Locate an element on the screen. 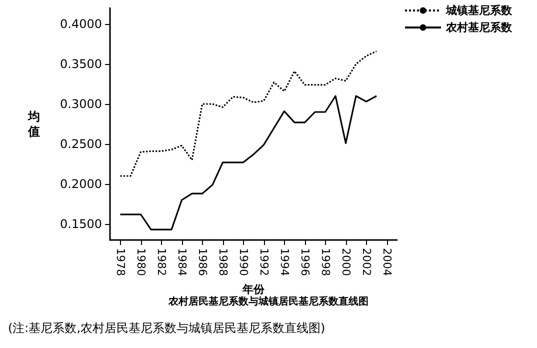 This screenshot has width=537, height=348. y-tick-label: 0.1500 is located at coordinates (81, 224).